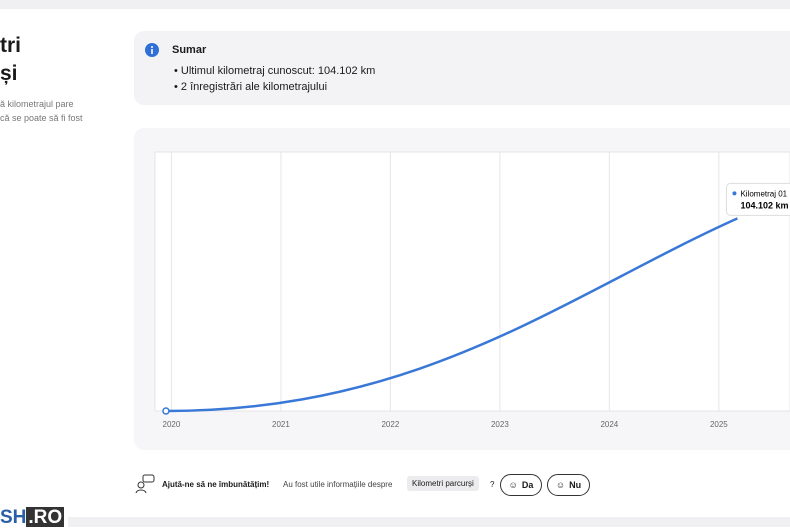 The width and height of the screenshot is (790, 529). Describe the element at coordinates (13, 517) in the screenshot. I see `logo-left: SH` at that location.